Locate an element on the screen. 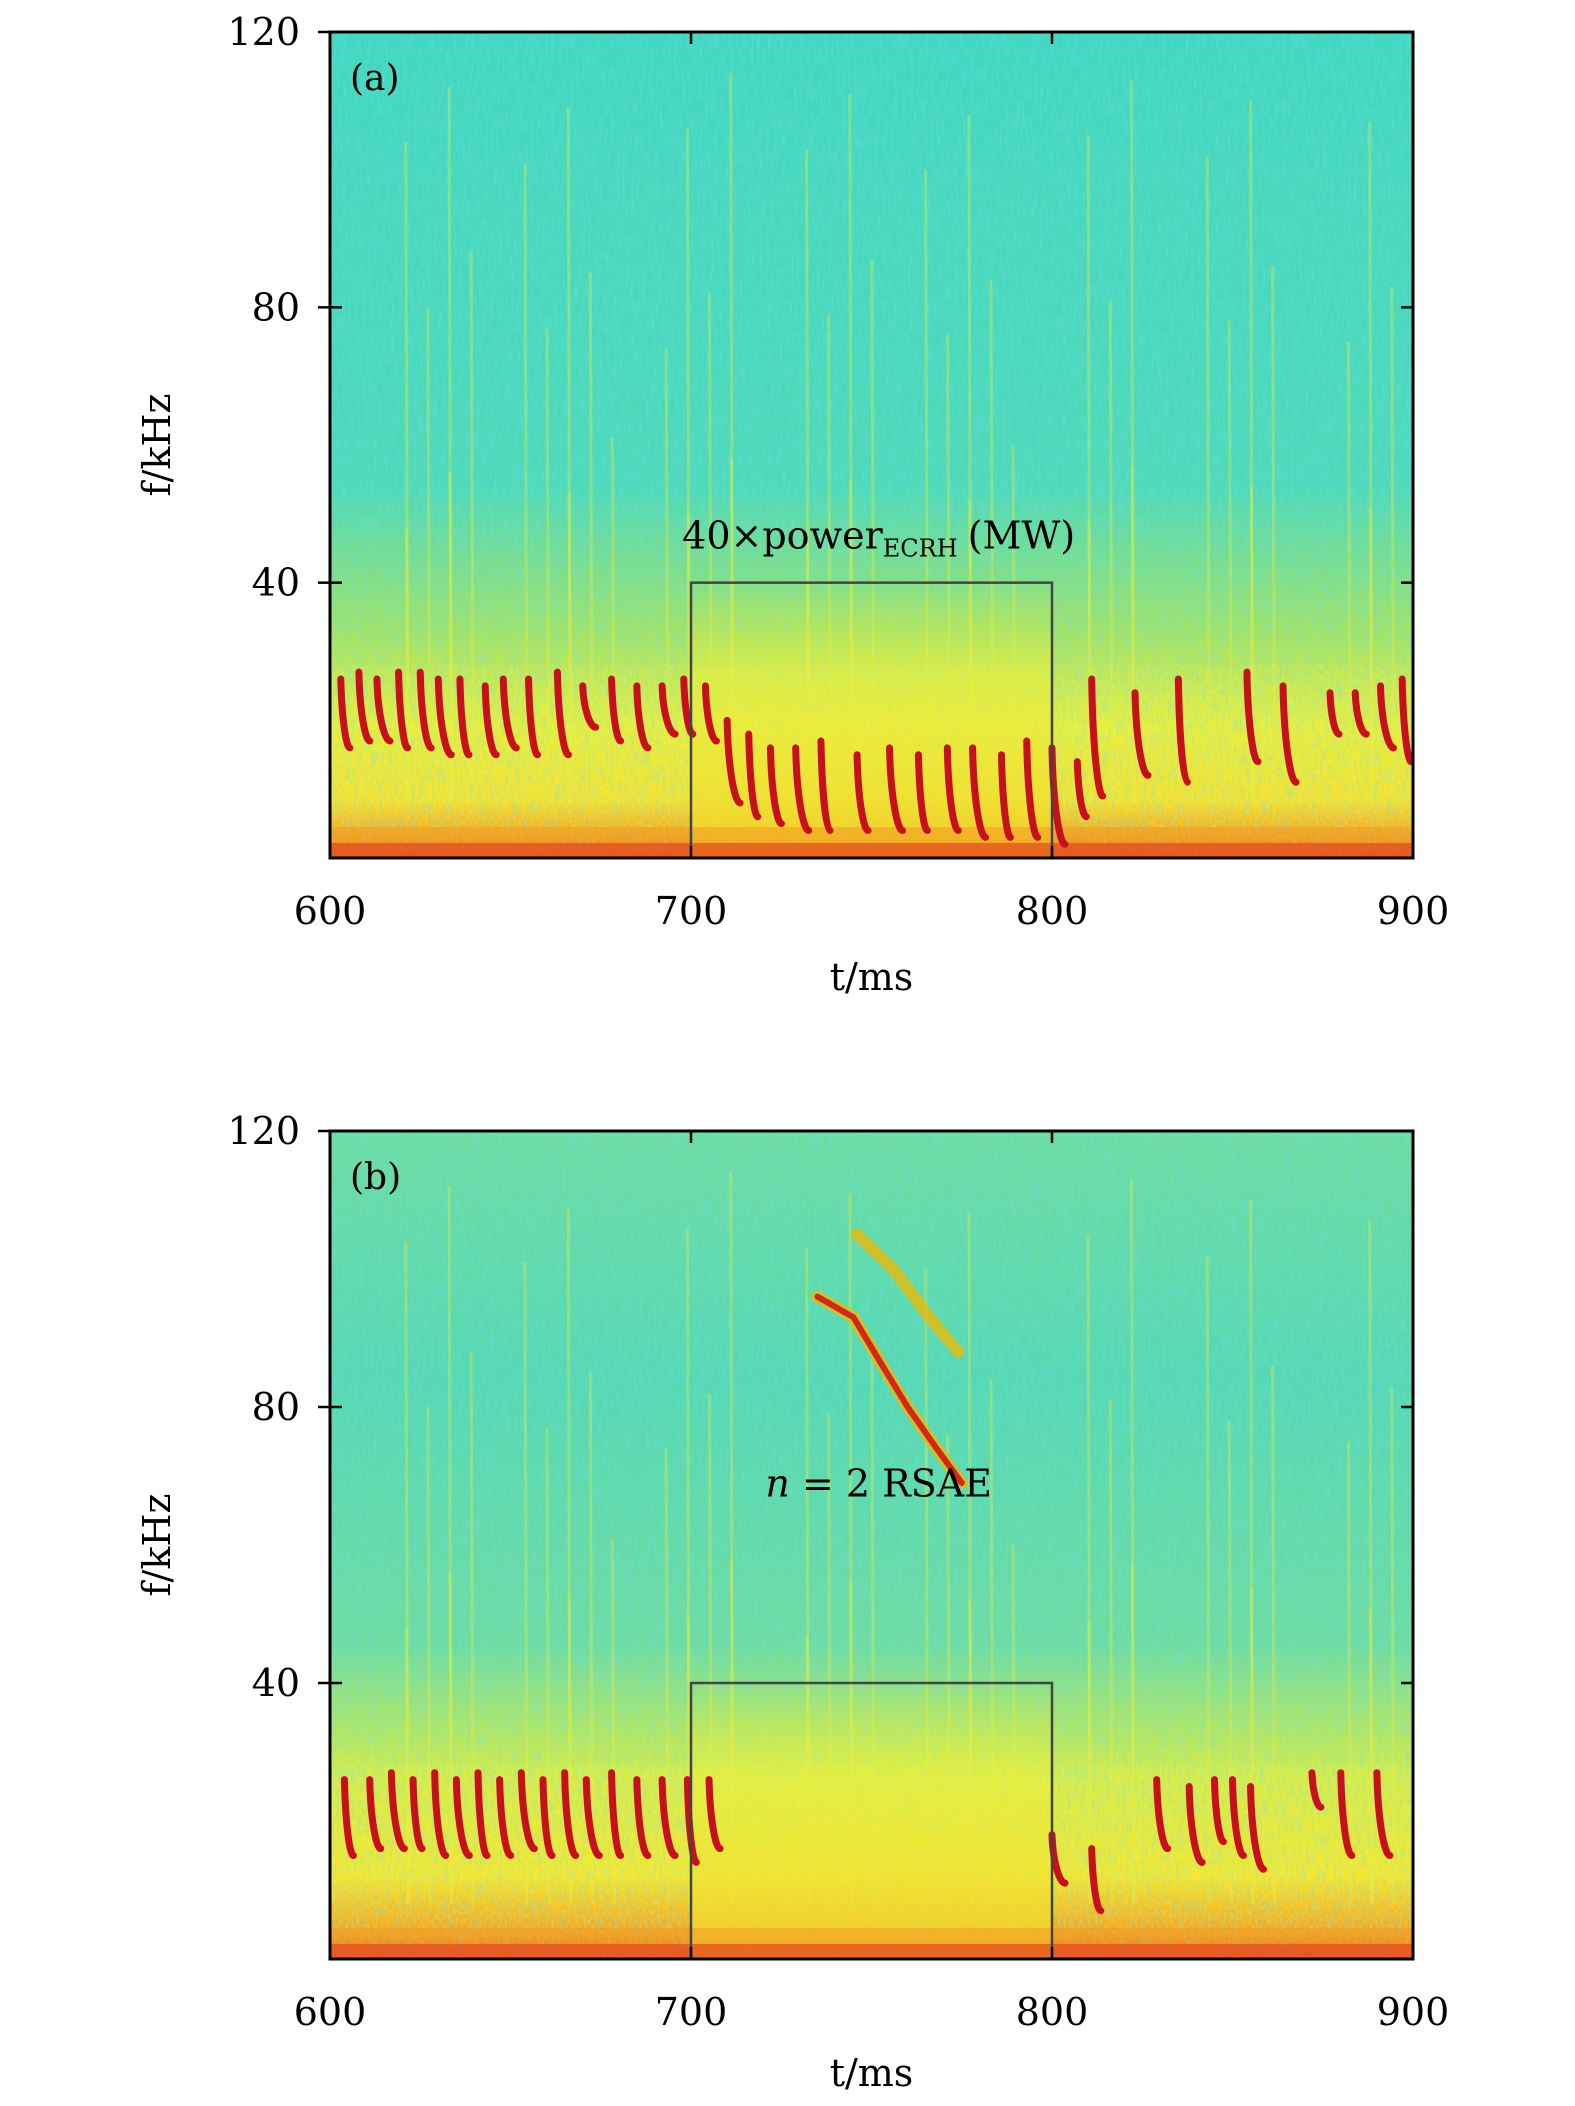  annotation-unit: (MW) is located at coordinates (1022, 535).